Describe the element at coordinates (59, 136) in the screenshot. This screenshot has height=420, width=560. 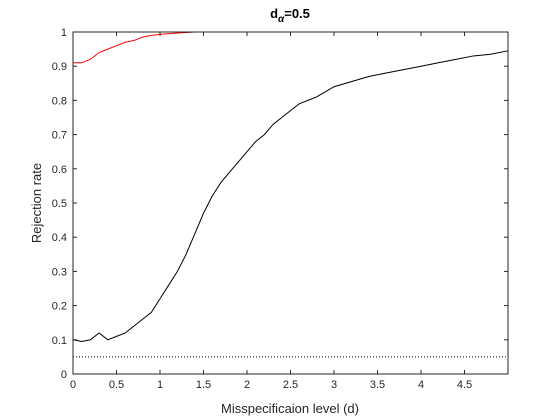
I see `y-tick-label: 0.7` at that location.